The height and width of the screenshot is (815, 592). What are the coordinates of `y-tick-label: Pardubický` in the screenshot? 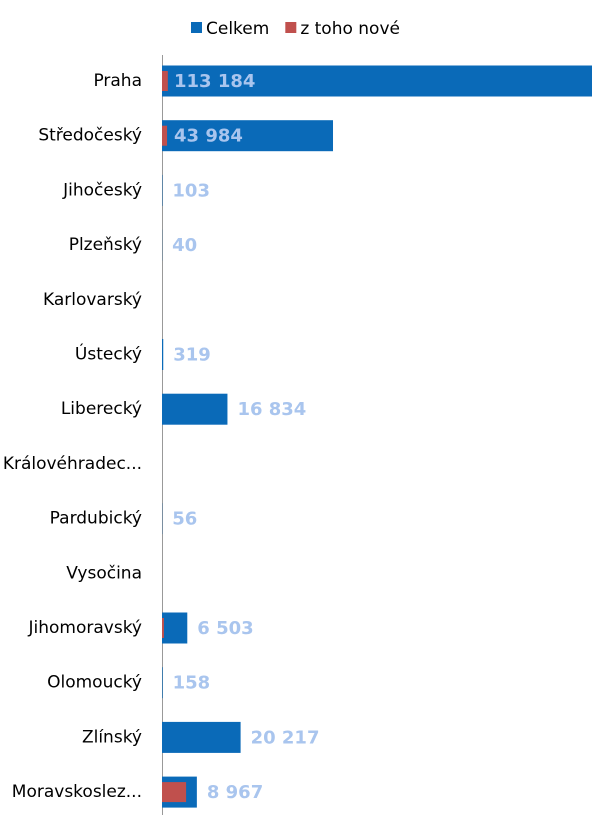 It's located at (96, 519).